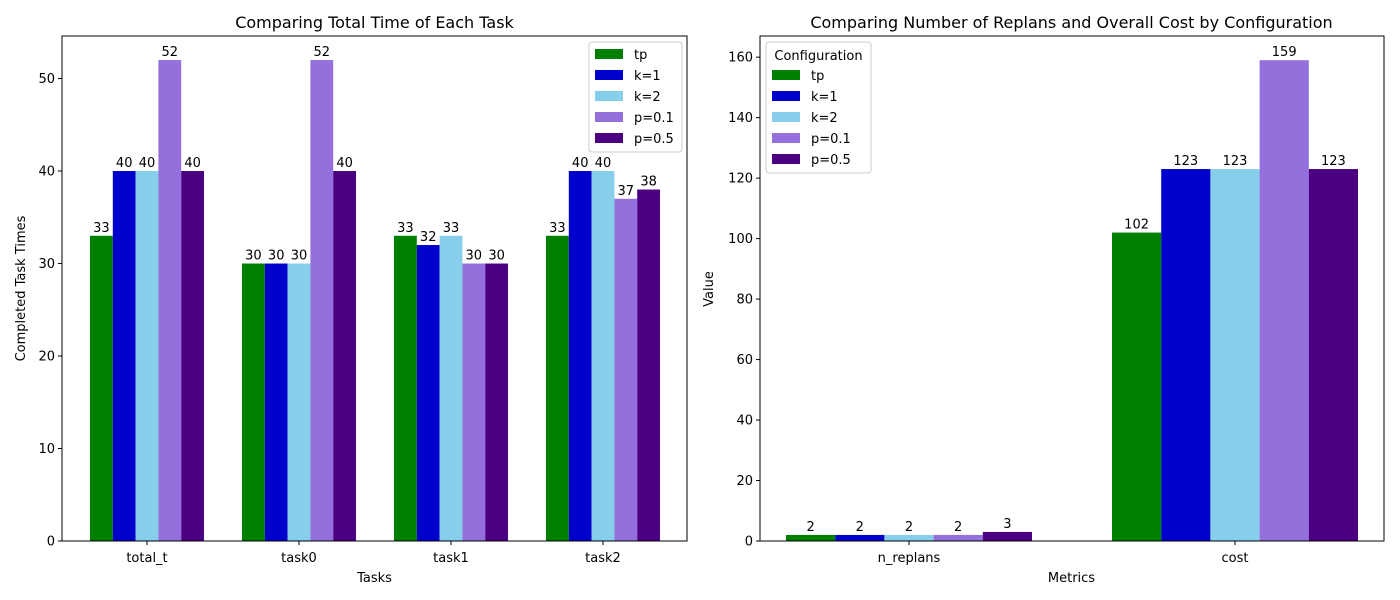 The height and width of the screenshot is (600, 1400). What do you see at coordinates (744, 300) in the screenshot?
I see `y-tick-label: 80` at bounding box center [744, 300].